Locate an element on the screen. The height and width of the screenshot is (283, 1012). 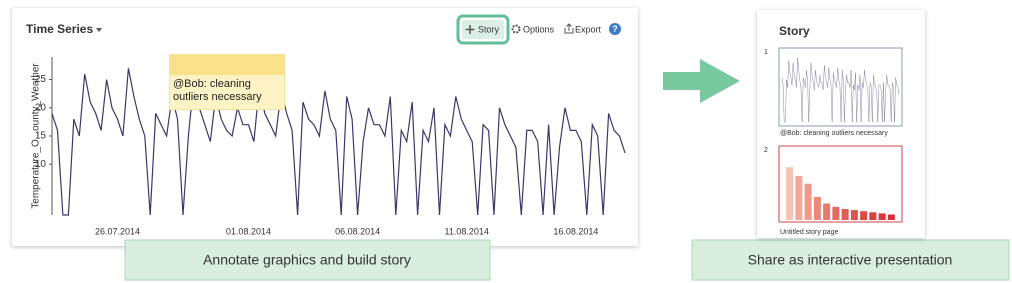
gear-icon is located at coordinates (516, 29).